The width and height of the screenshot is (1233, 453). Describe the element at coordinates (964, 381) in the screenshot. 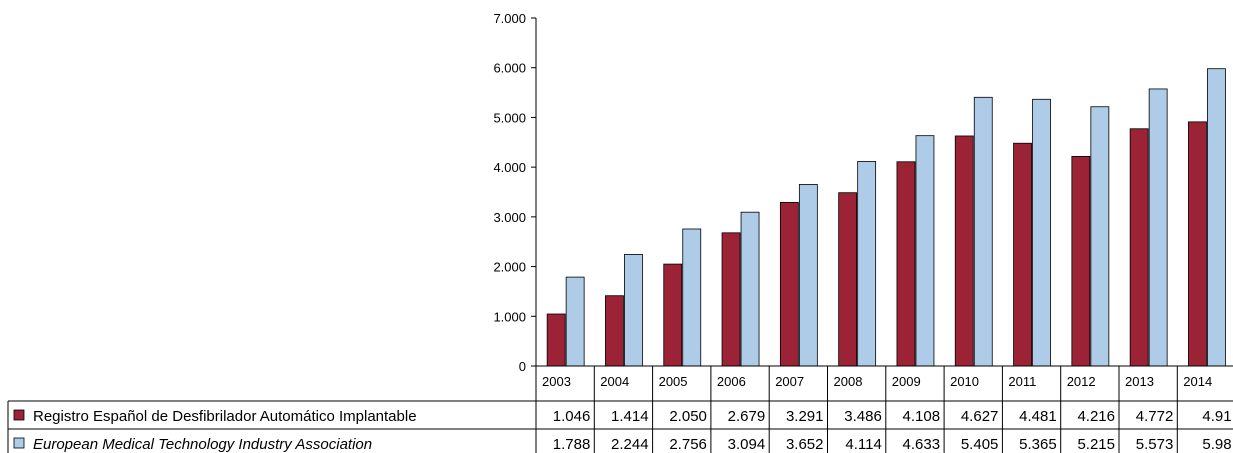

I see `category-label: 2010` at that location.